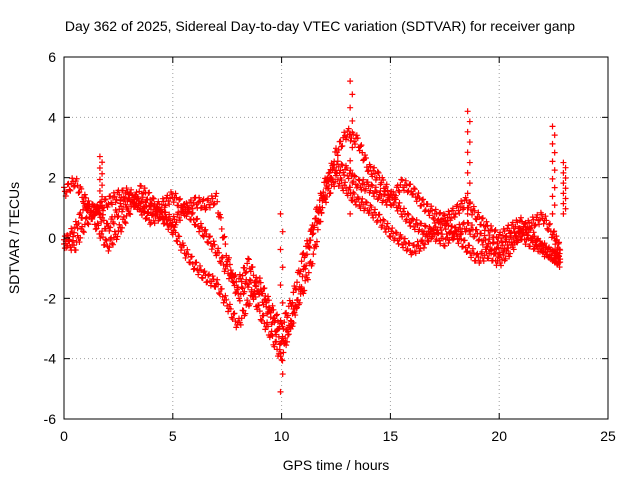 The image size is (640, 480). Describe the element at coordinates (608, 436) in the screenshot. I see `x-tick-label: 25` at that location.